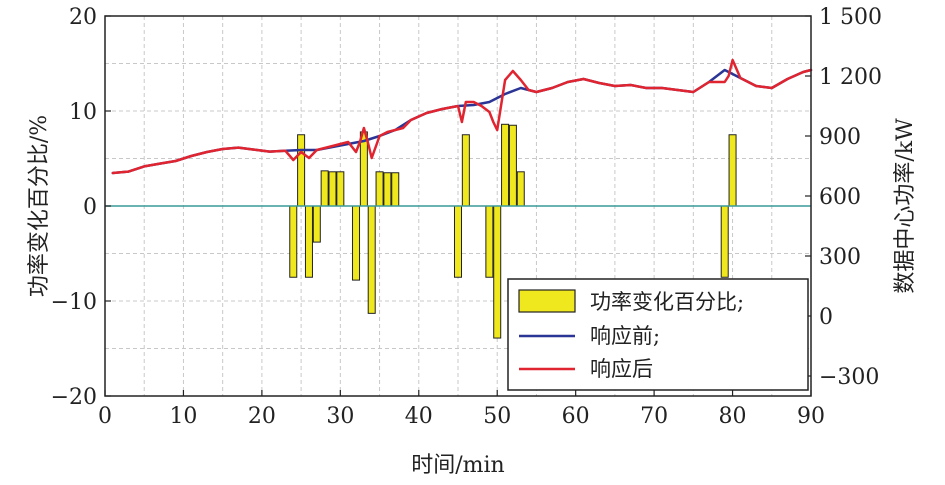 The width and height of the screenshot is (945, 485). I want to click on x-tick-label: 40, so click(419, 416).